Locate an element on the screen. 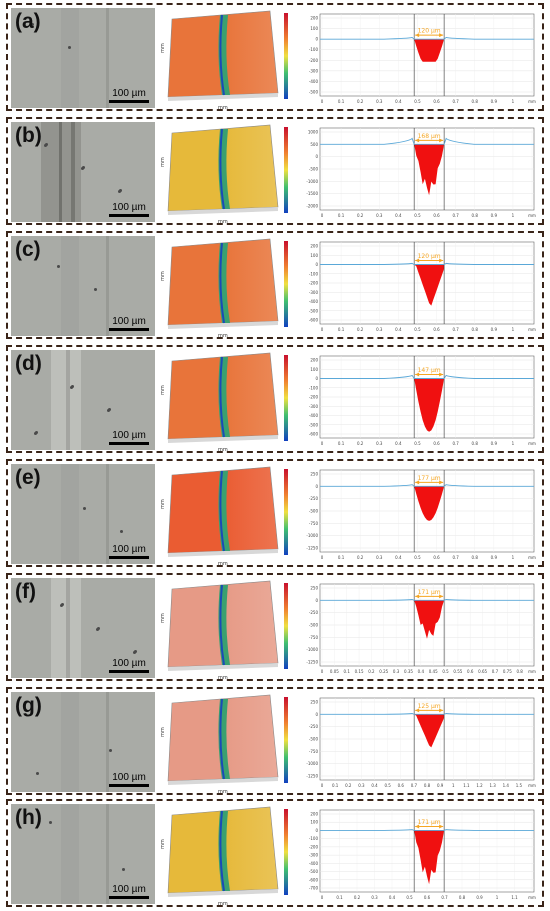  panel-label: (e) is located at coordinates (28, 477).